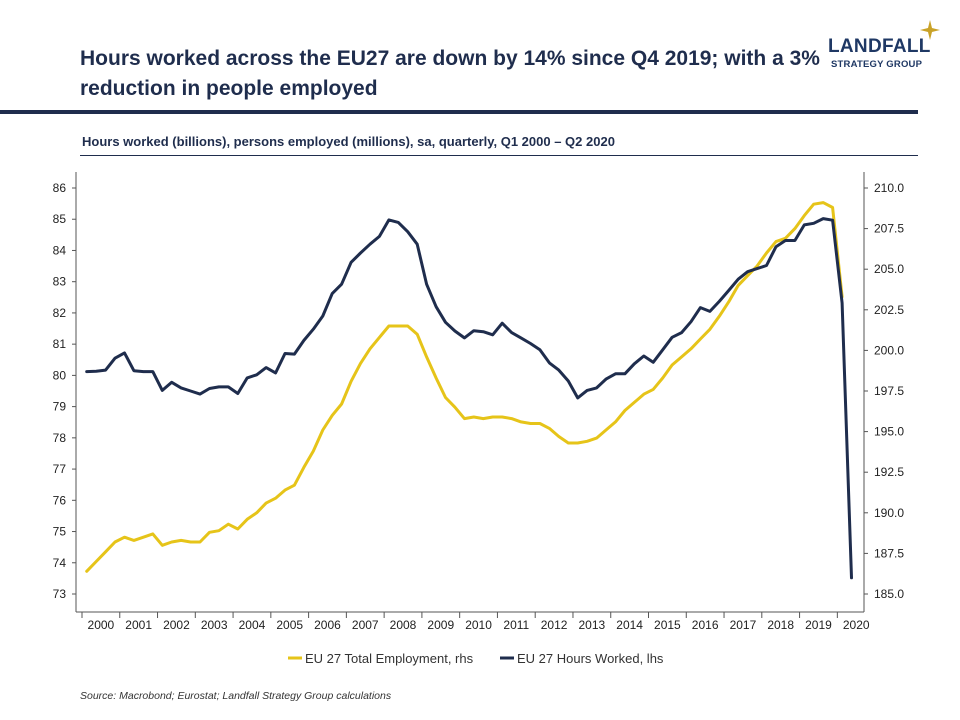  What do you see at coordinates (592, 625) in the screenshot?
I see `x-tick-label: 2013` at bounding box center [592, 625].